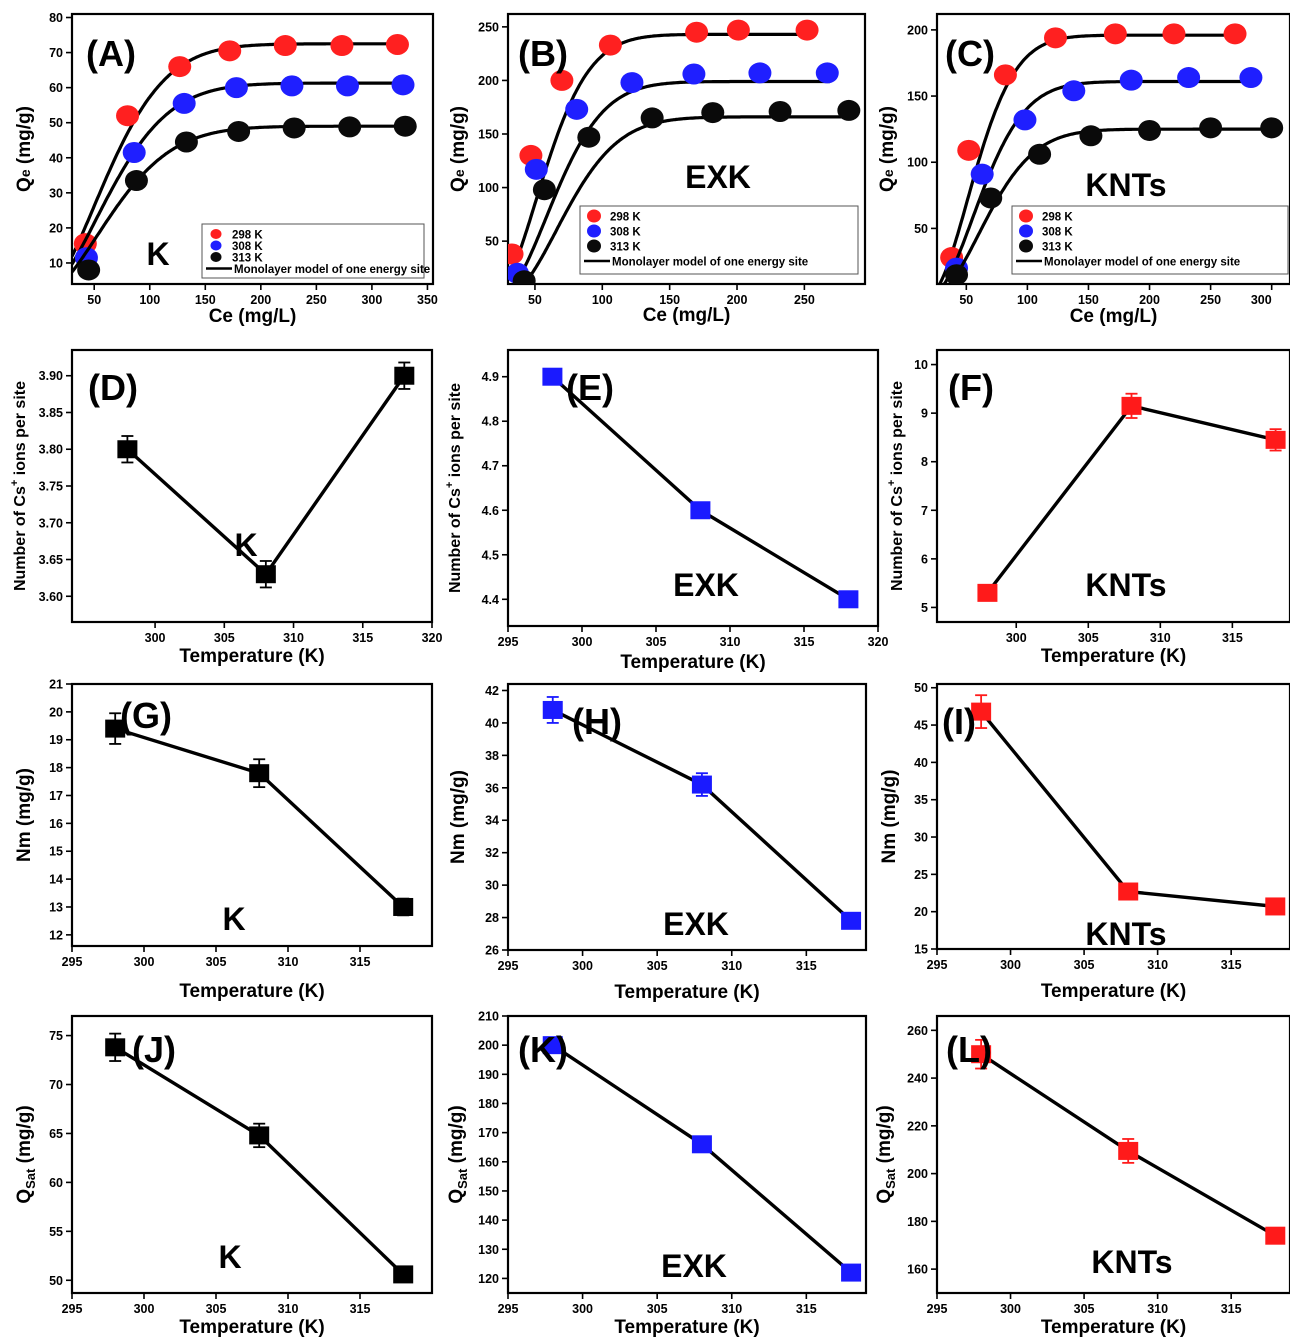 Image resolution: width=1290 pixels, height=1337 pixels. What do you see at coordinates (490, 511) in the screenshot?
I see `y-tick-label: 4.6` at bounding box center [490, 511].